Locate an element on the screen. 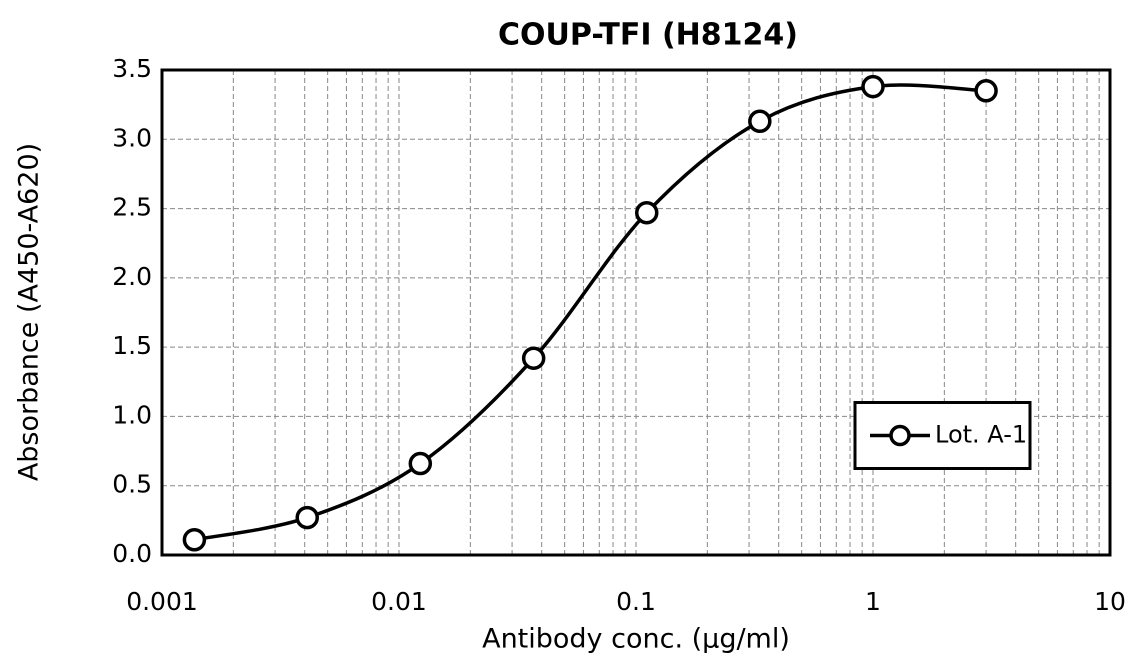 The height and width of the screenshot is (659, 1137). y-tick-label: 0.0 is located at coordinates (132, 553).